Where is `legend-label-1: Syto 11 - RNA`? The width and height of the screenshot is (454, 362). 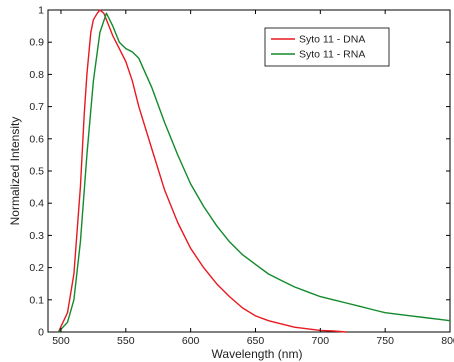
legend-label-1: Syto 11 - RNA is located at coordinates (332, 55).